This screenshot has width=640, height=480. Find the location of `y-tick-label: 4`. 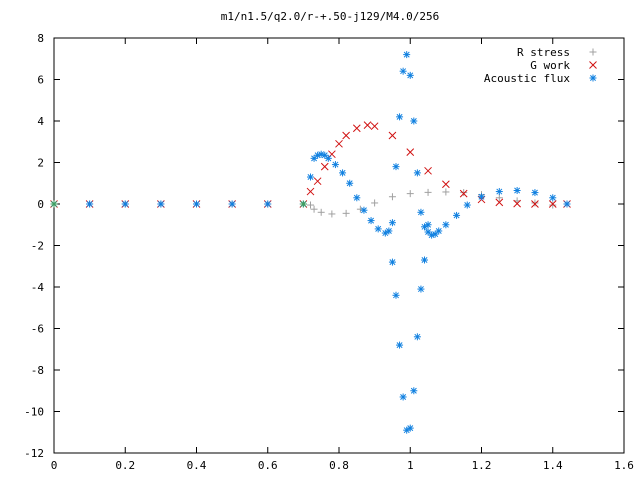

y-tick-label: 4 is located at coordinates (40, 121).